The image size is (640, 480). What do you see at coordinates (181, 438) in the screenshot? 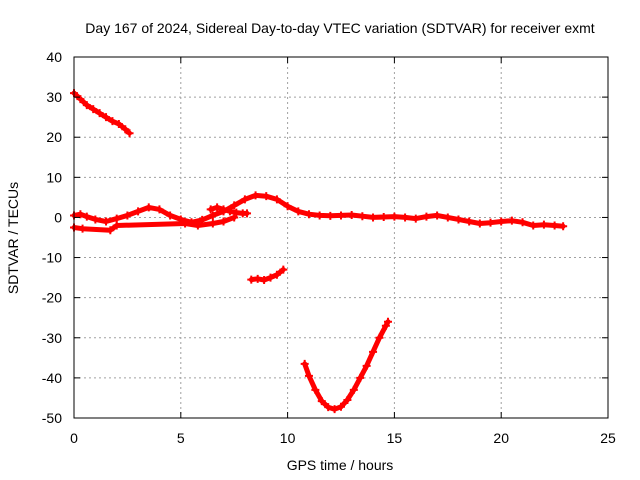
I see `x-tick-label: 5` at bounding box center [181, 438].